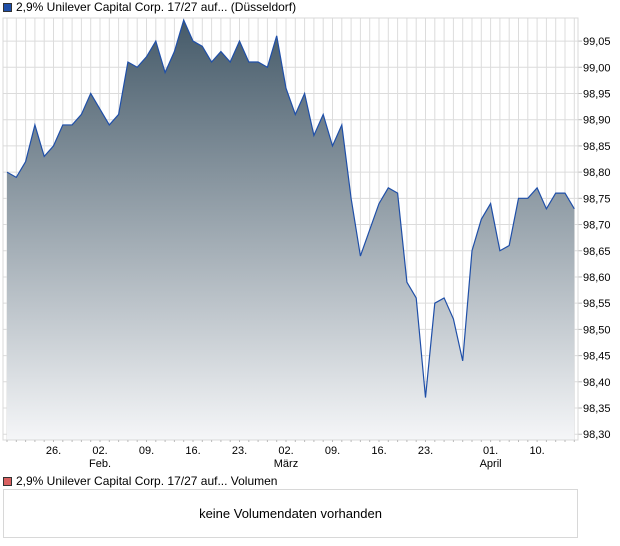  Describe the element at coordinates (53, 451) in the screenshot. I see `x-tick-label: 26.` at that location.